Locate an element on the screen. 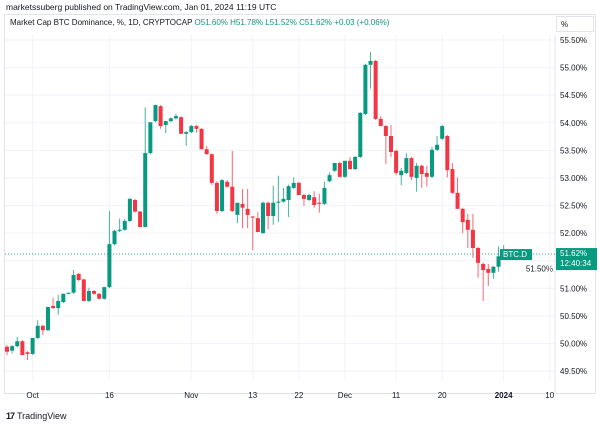 Image resolution: width=600 pixels, height=428 pixels. price-scale-unit-button: % is located at coordinates (575, 24).